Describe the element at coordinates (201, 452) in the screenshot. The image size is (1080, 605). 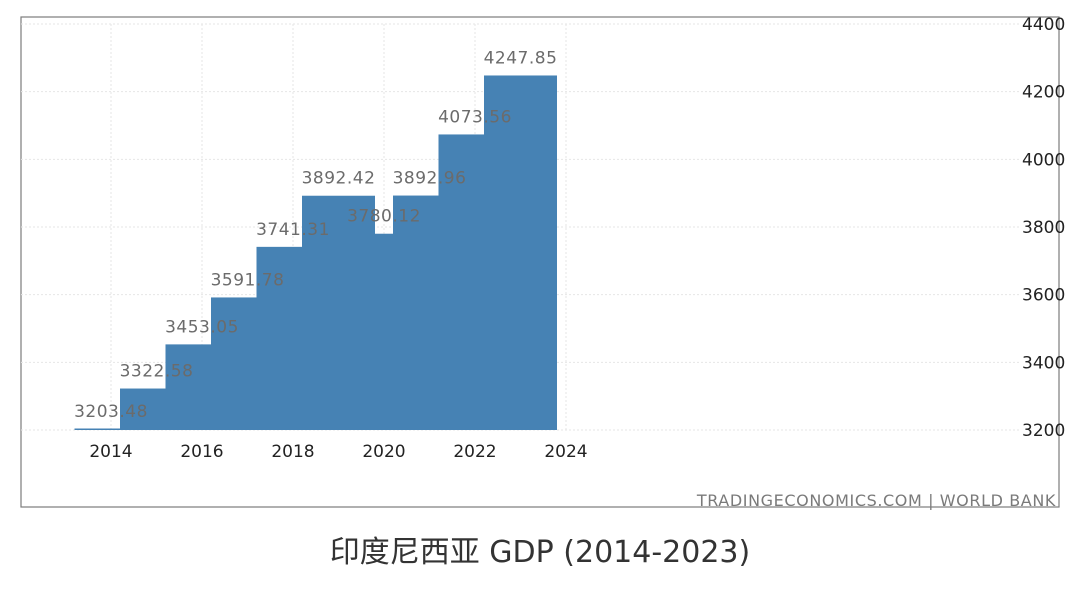
I see `x-tick-label: 2016` at that location.